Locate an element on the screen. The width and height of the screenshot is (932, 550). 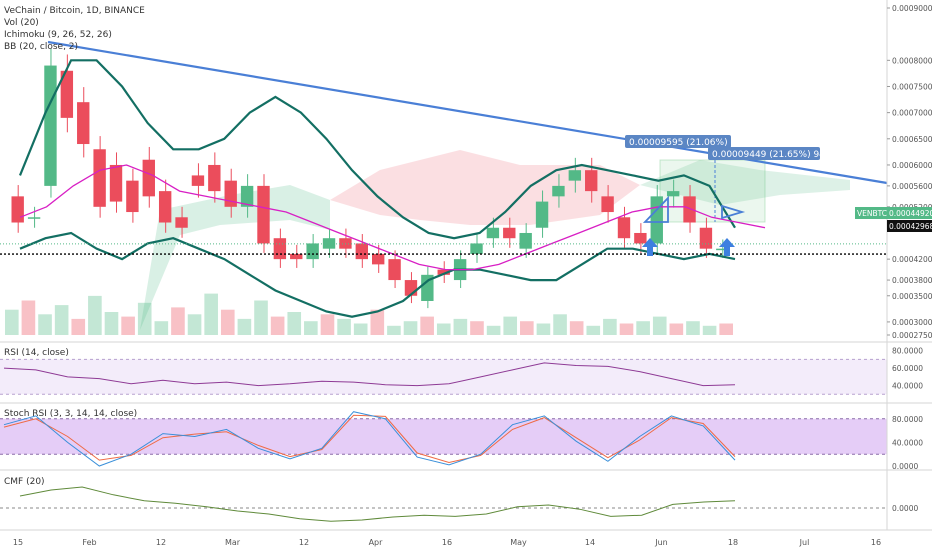
support-price-text: 0.00042968 is located at coordinates (910, 226).